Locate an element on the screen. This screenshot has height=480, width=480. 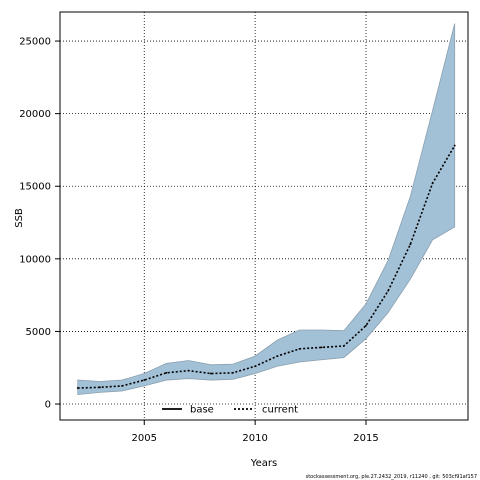
legend: base current is located at coordinates (230, 410).